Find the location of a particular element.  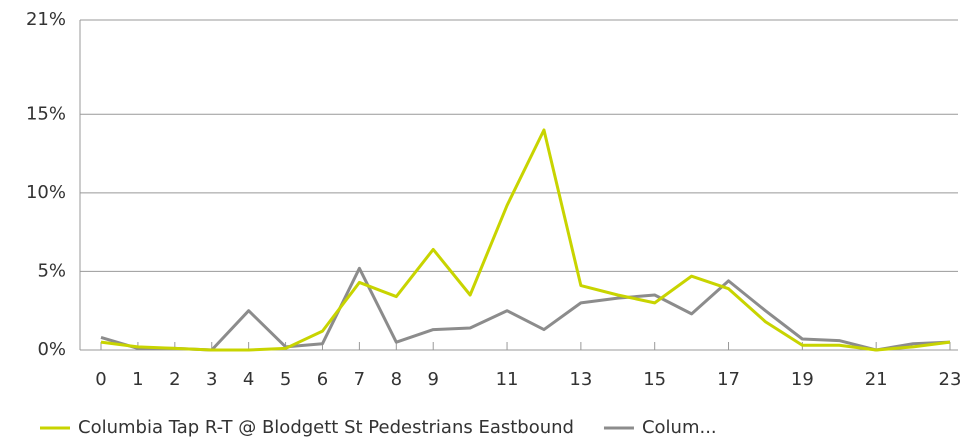

x-tick-label: 9 is located at coordinates (432, 379).